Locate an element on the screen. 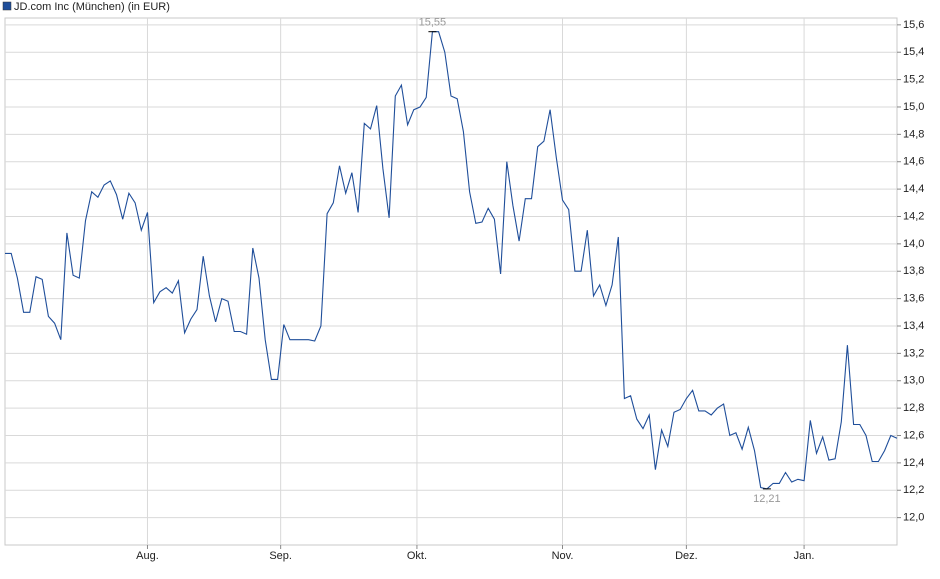 This screenshot has height=579, width=940. y-tick-label: 13,4 is located at coordinates (913, 326).